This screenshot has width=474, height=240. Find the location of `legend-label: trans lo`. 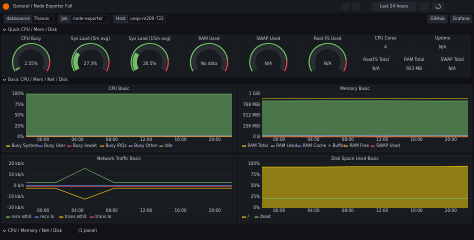

legend-label: trans lo is located at coordinates (103, 216).